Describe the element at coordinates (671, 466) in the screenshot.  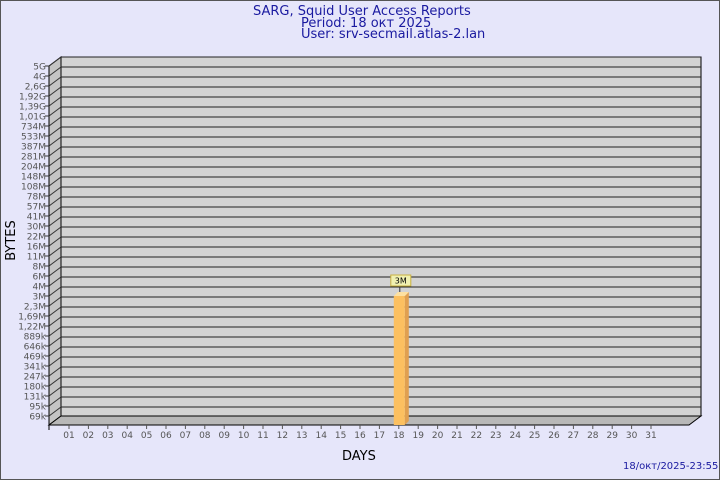
I see `timestamp: 18/окт/2025-23:55` at that location.